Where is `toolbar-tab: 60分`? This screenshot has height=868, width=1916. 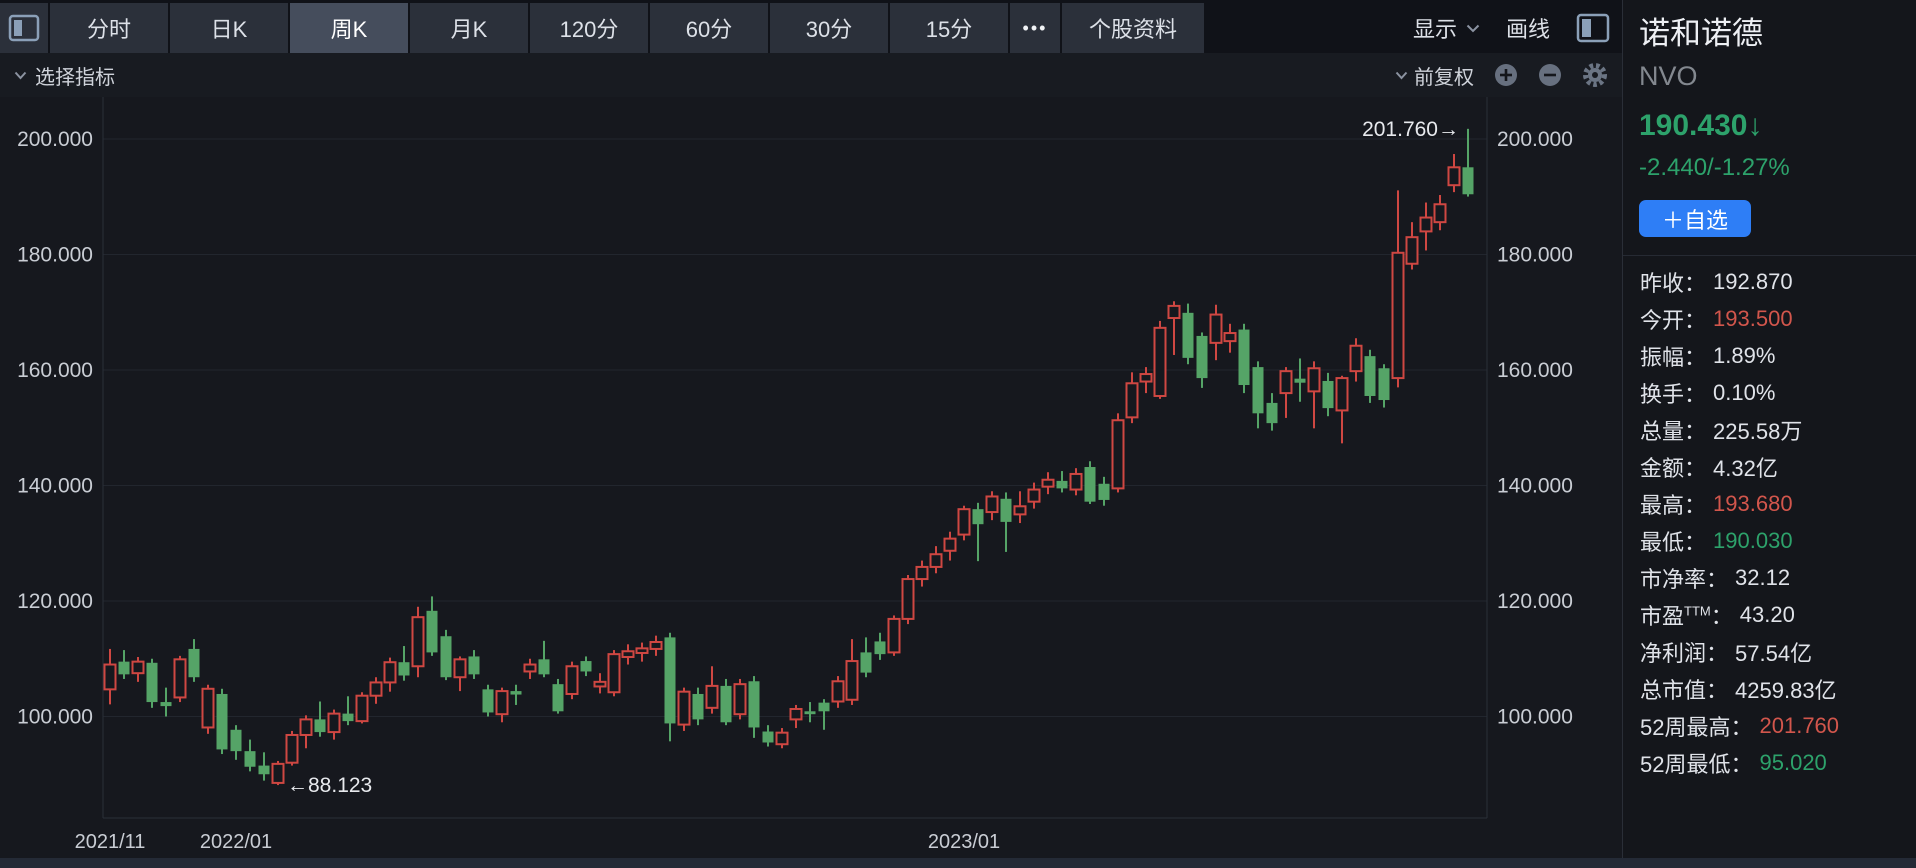 toolbar-tab: 60分 is located at coordinates (709, 28).